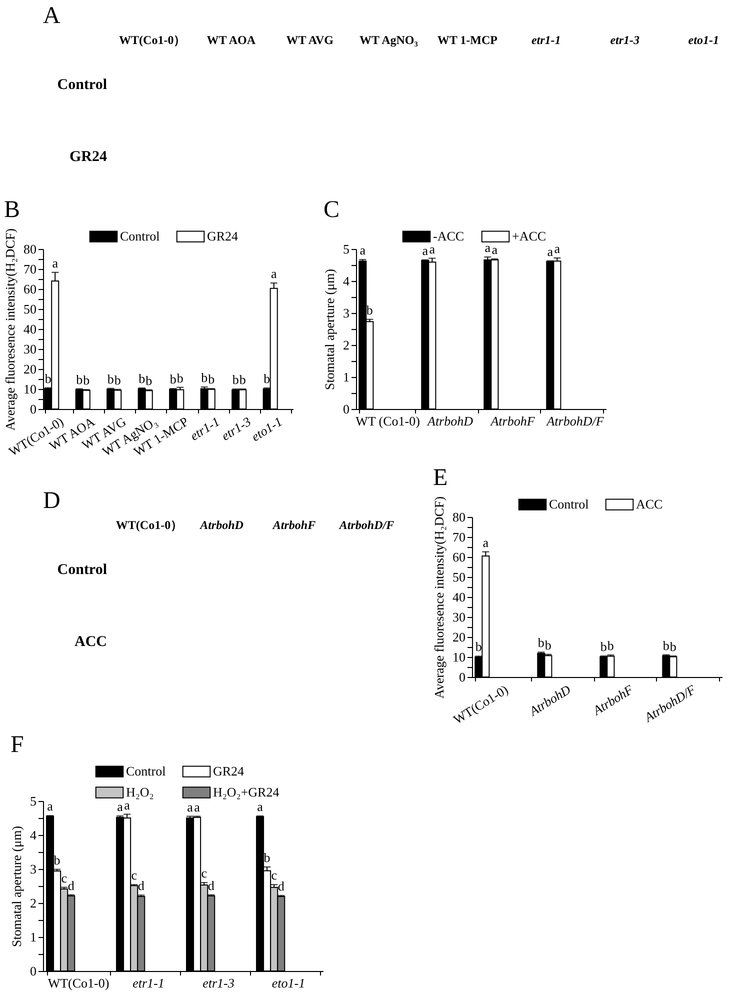 This screenshot has height=1000, width=752. What do you see at coordinates (450, 421) in the screenshot?
I see `x-tick-label: AtrbohD` at bounding box center [450, 421].